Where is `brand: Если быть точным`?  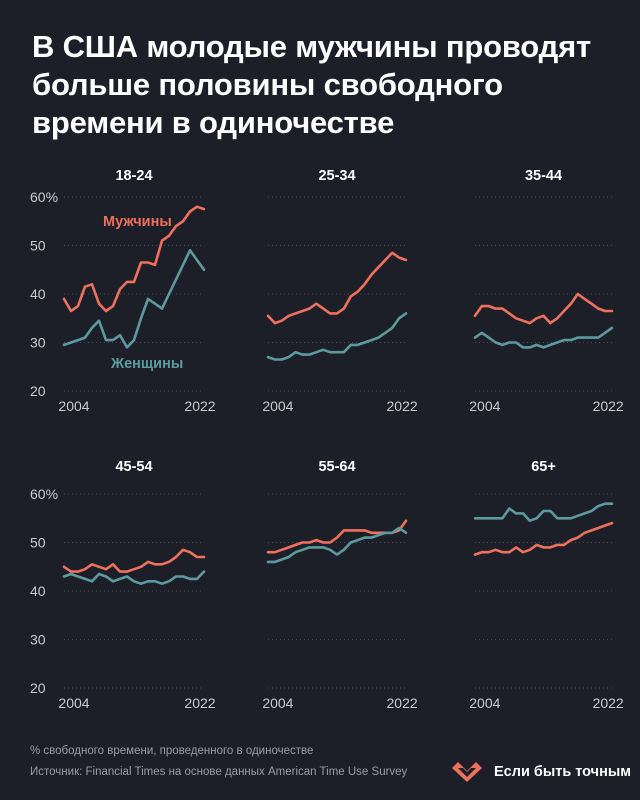 brand: Если быть точным is located at coordinates (540, 772).